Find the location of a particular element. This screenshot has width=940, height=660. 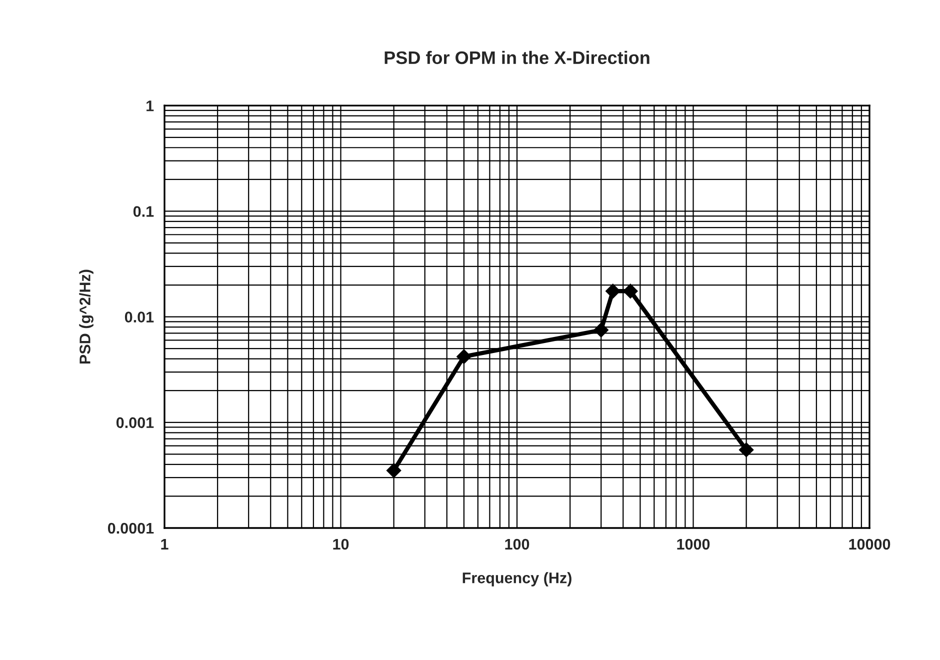

y-tick-label: 0.01 is located at coordinates (139, 317).